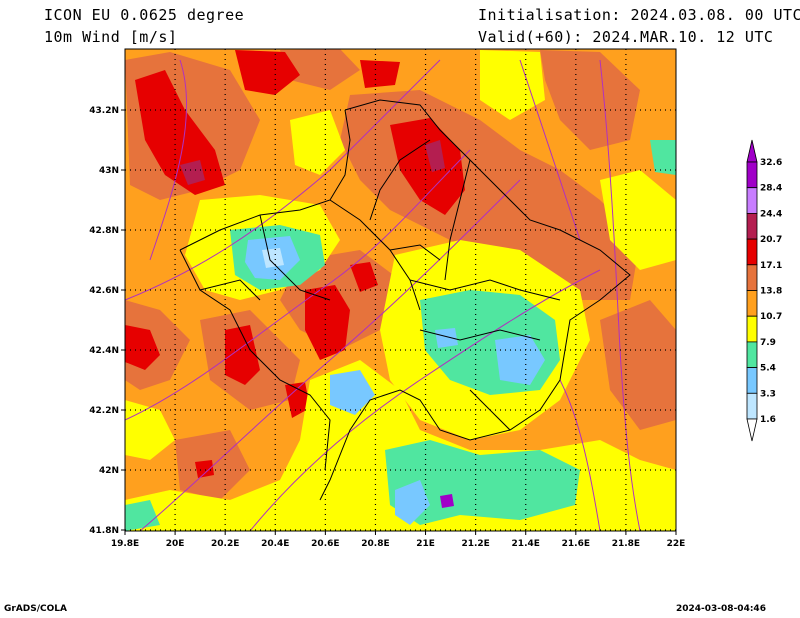 Image resolution: width=800 pixels, height=618 pixels. I want to click on lon-tick-label: 20.4E, so click(275, 544).